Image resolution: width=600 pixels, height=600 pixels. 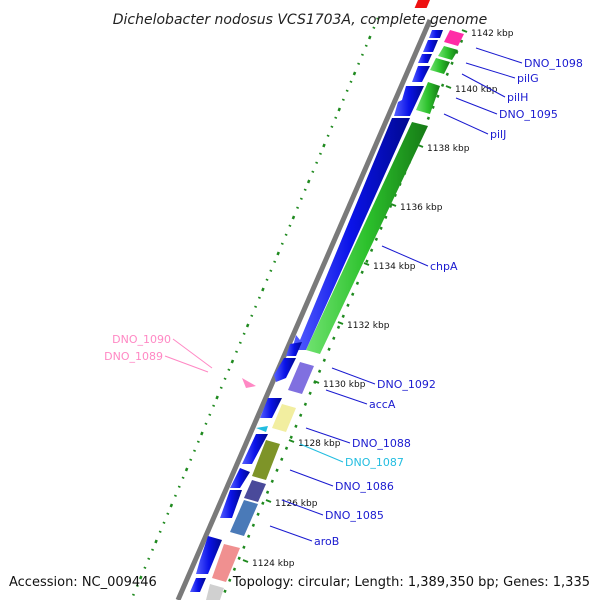 What do you see at coordinates (226, 563) in the screenshot?
I see `gene-aroB` at bounding box center [226, 563].